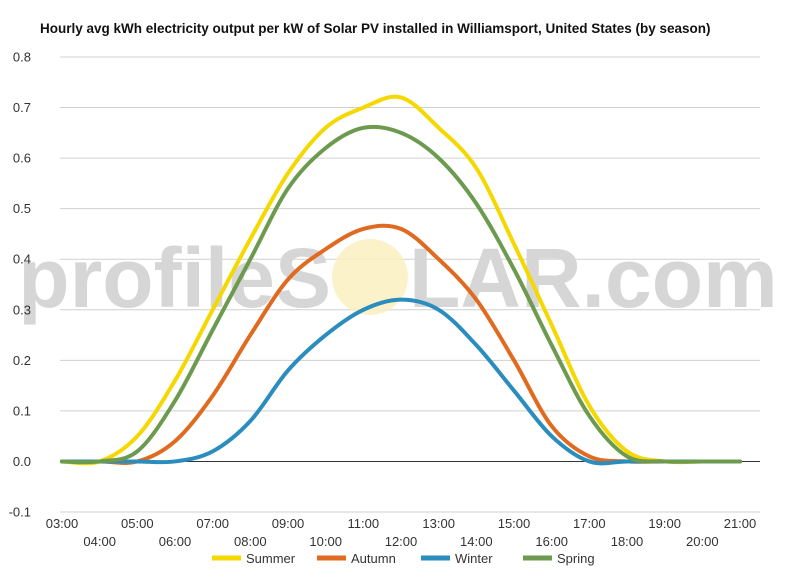 The image size is (800, 570). Describe the element at coordinates (22, 309) in the screenshot. I see `y-tick-label: 0.3` at that location.